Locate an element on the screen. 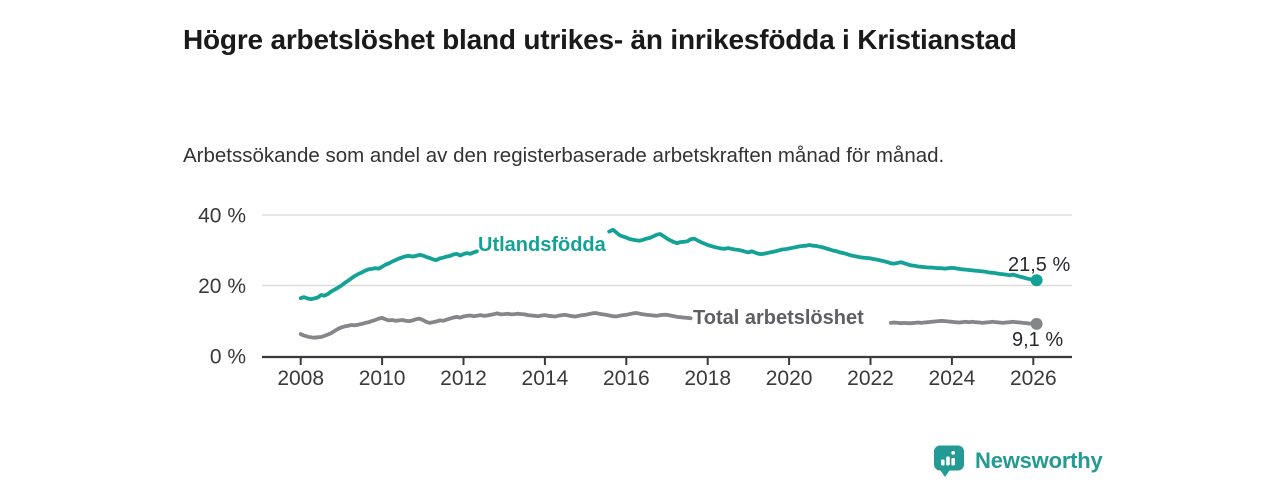 Image resolution: width=1280 pixels, height=480 pixels. x-axis-tick-label: 2010 is located at coordinates (382, 378).